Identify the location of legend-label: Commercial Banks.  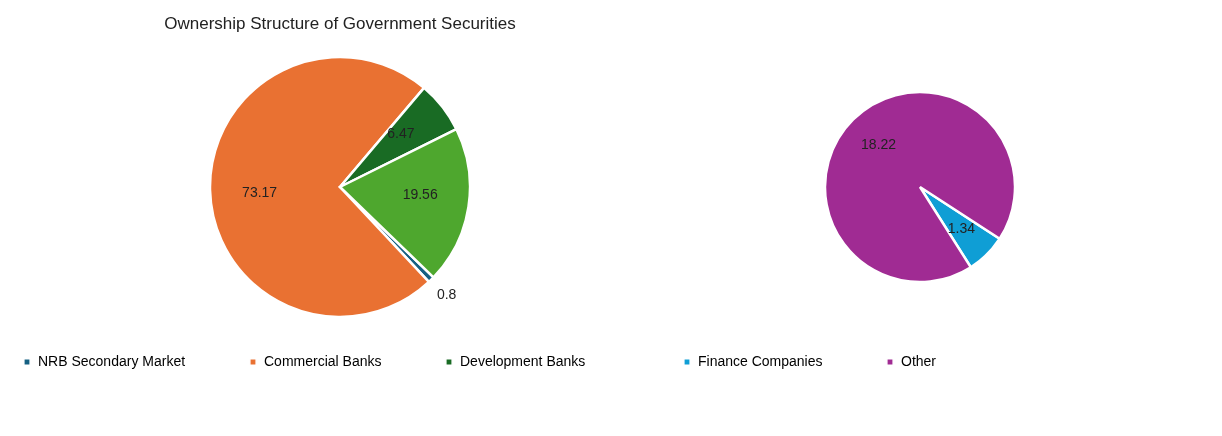
(323, 361).